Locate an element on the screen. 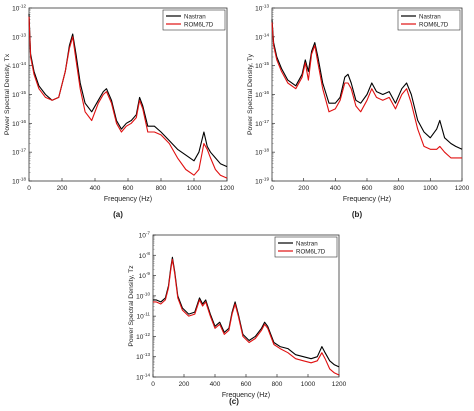 The width and height of the screenshot is (474, 411). y-tick-exponent: -10 is located at coordinates (146, 293).